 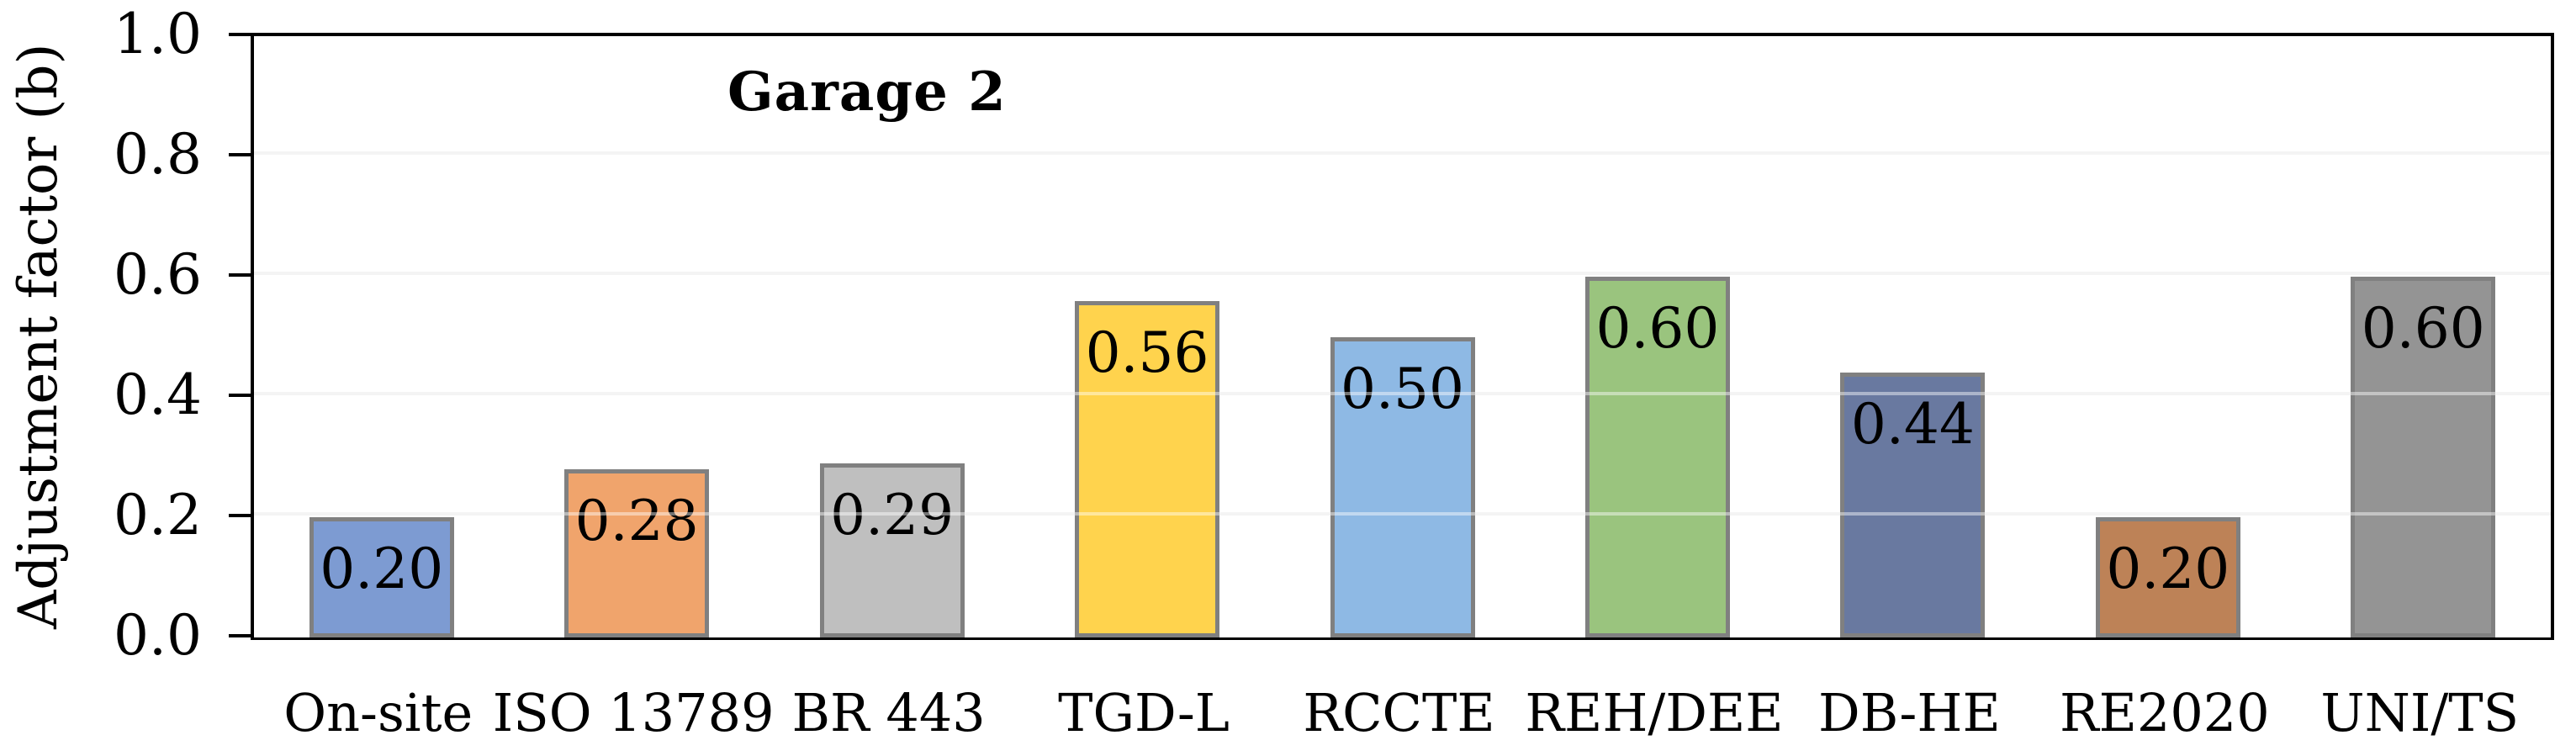 What do you see at coordinates (1909, 712) in the screenshot?
I see `x-category-label-db-he: DB-HE` at bounding box center [1909, 712].